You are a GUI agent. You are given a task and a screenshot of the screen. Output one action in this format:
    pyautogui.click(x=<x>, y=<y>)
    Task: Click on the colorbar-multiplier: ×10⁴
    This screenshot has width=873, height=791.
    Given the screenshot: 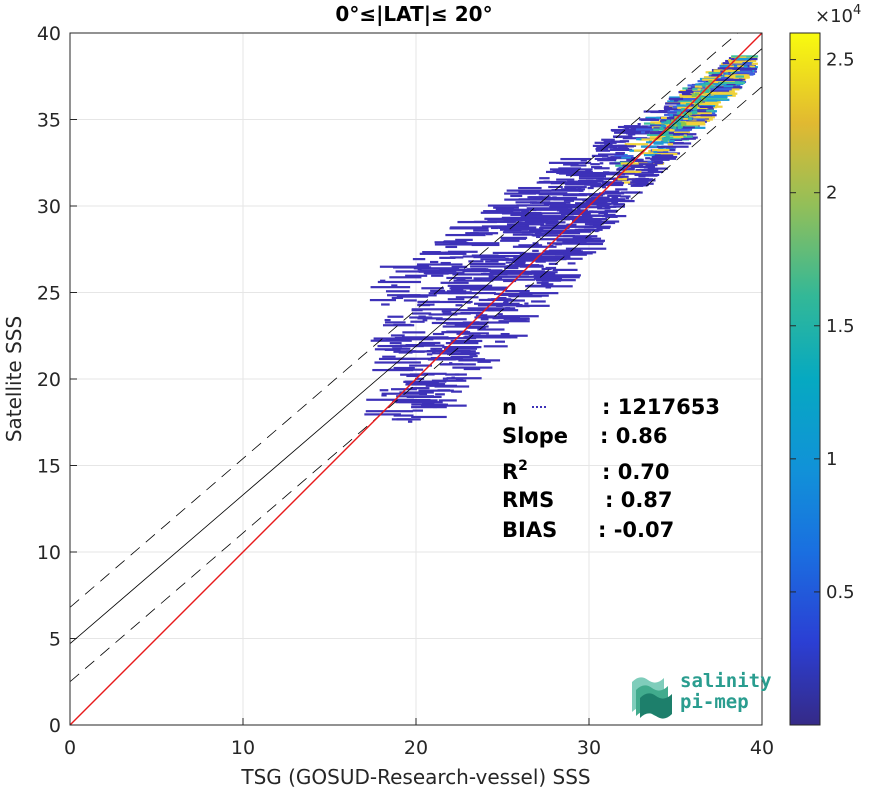 What is the action you would take?
    pyautogui.click(x=838, y=15)
    